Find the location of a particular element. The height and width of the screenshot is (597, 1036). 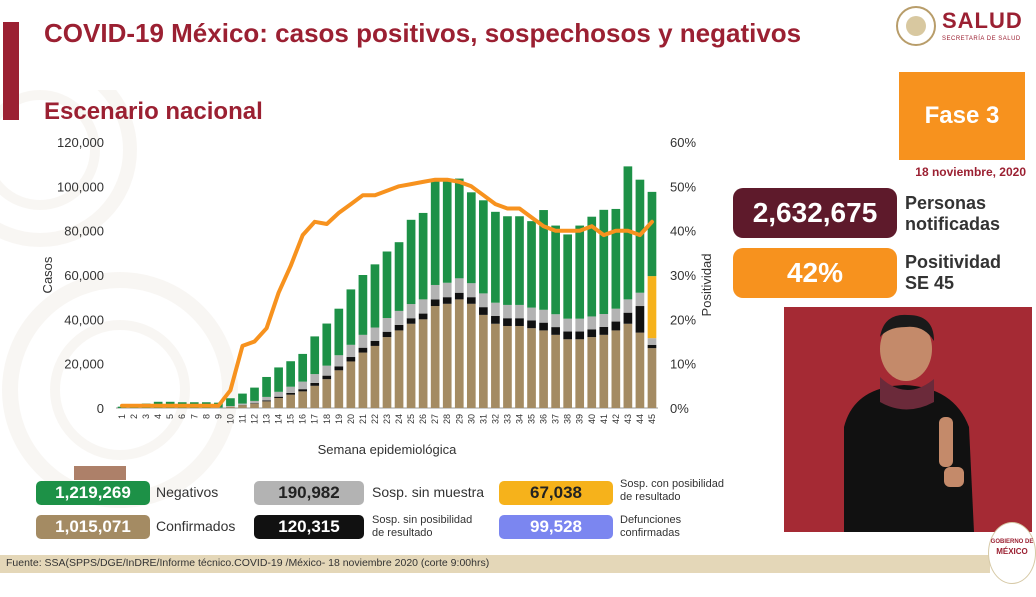

bar-con-posibilidad is located at coordinates (652, 307).